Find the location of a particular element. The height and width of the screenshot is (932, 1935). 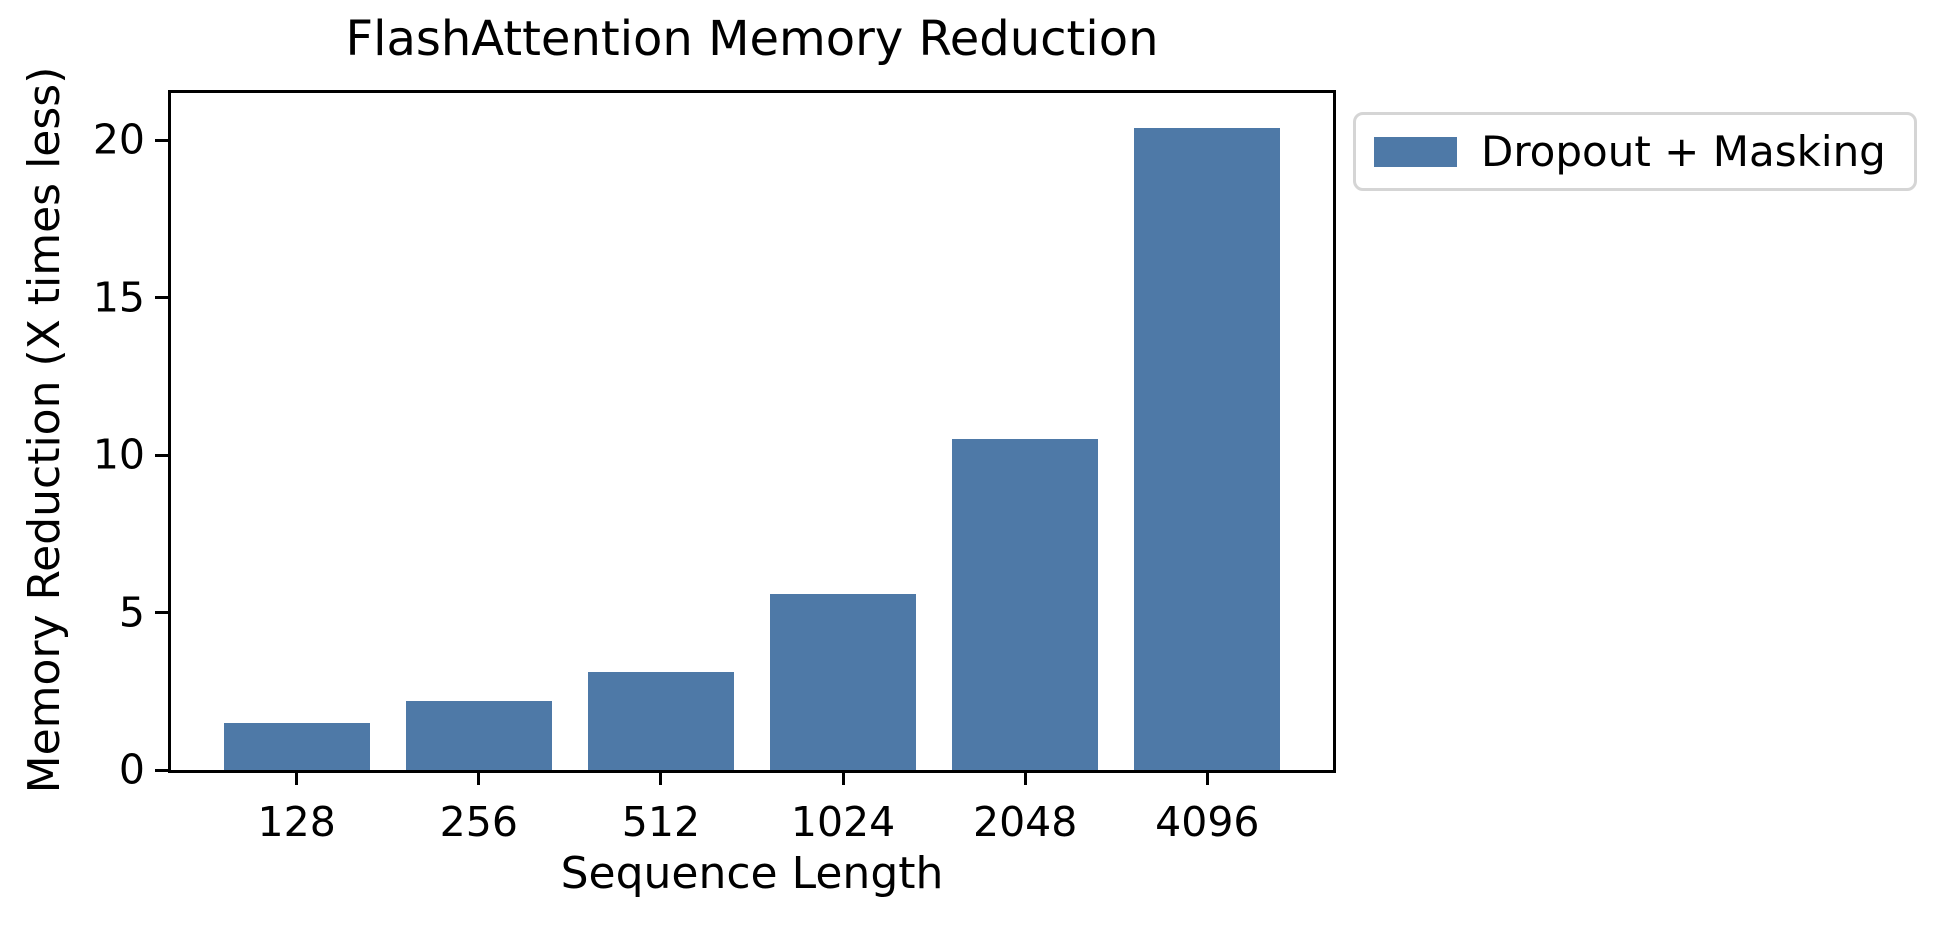

bar-2048 is located at coordinates (1025, 604).